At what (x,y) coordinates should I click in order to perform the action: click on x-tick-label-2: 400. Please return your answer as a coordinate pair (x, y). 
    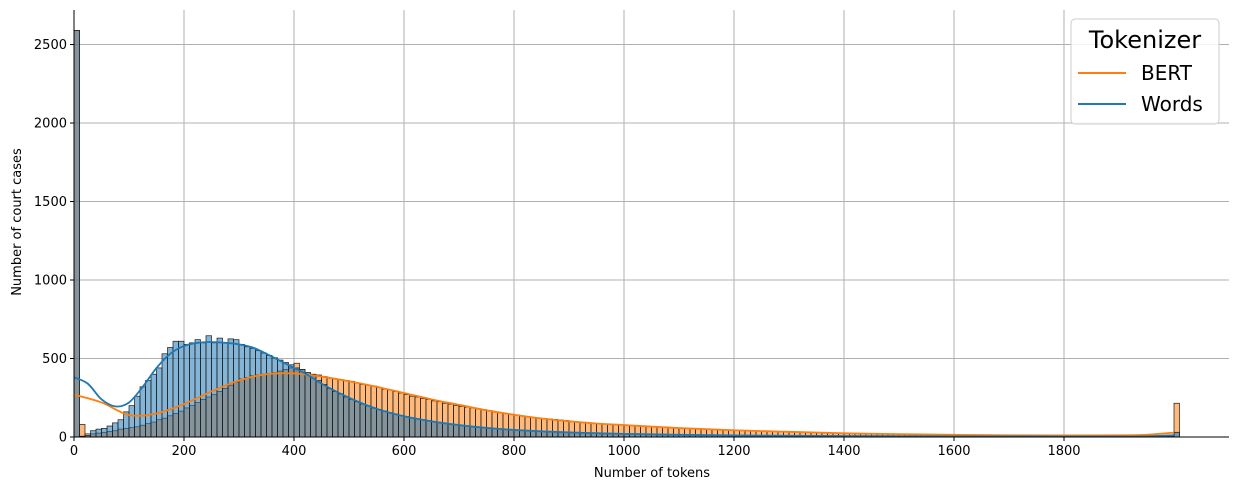
    Looking at the image, I should click on (294, 451).